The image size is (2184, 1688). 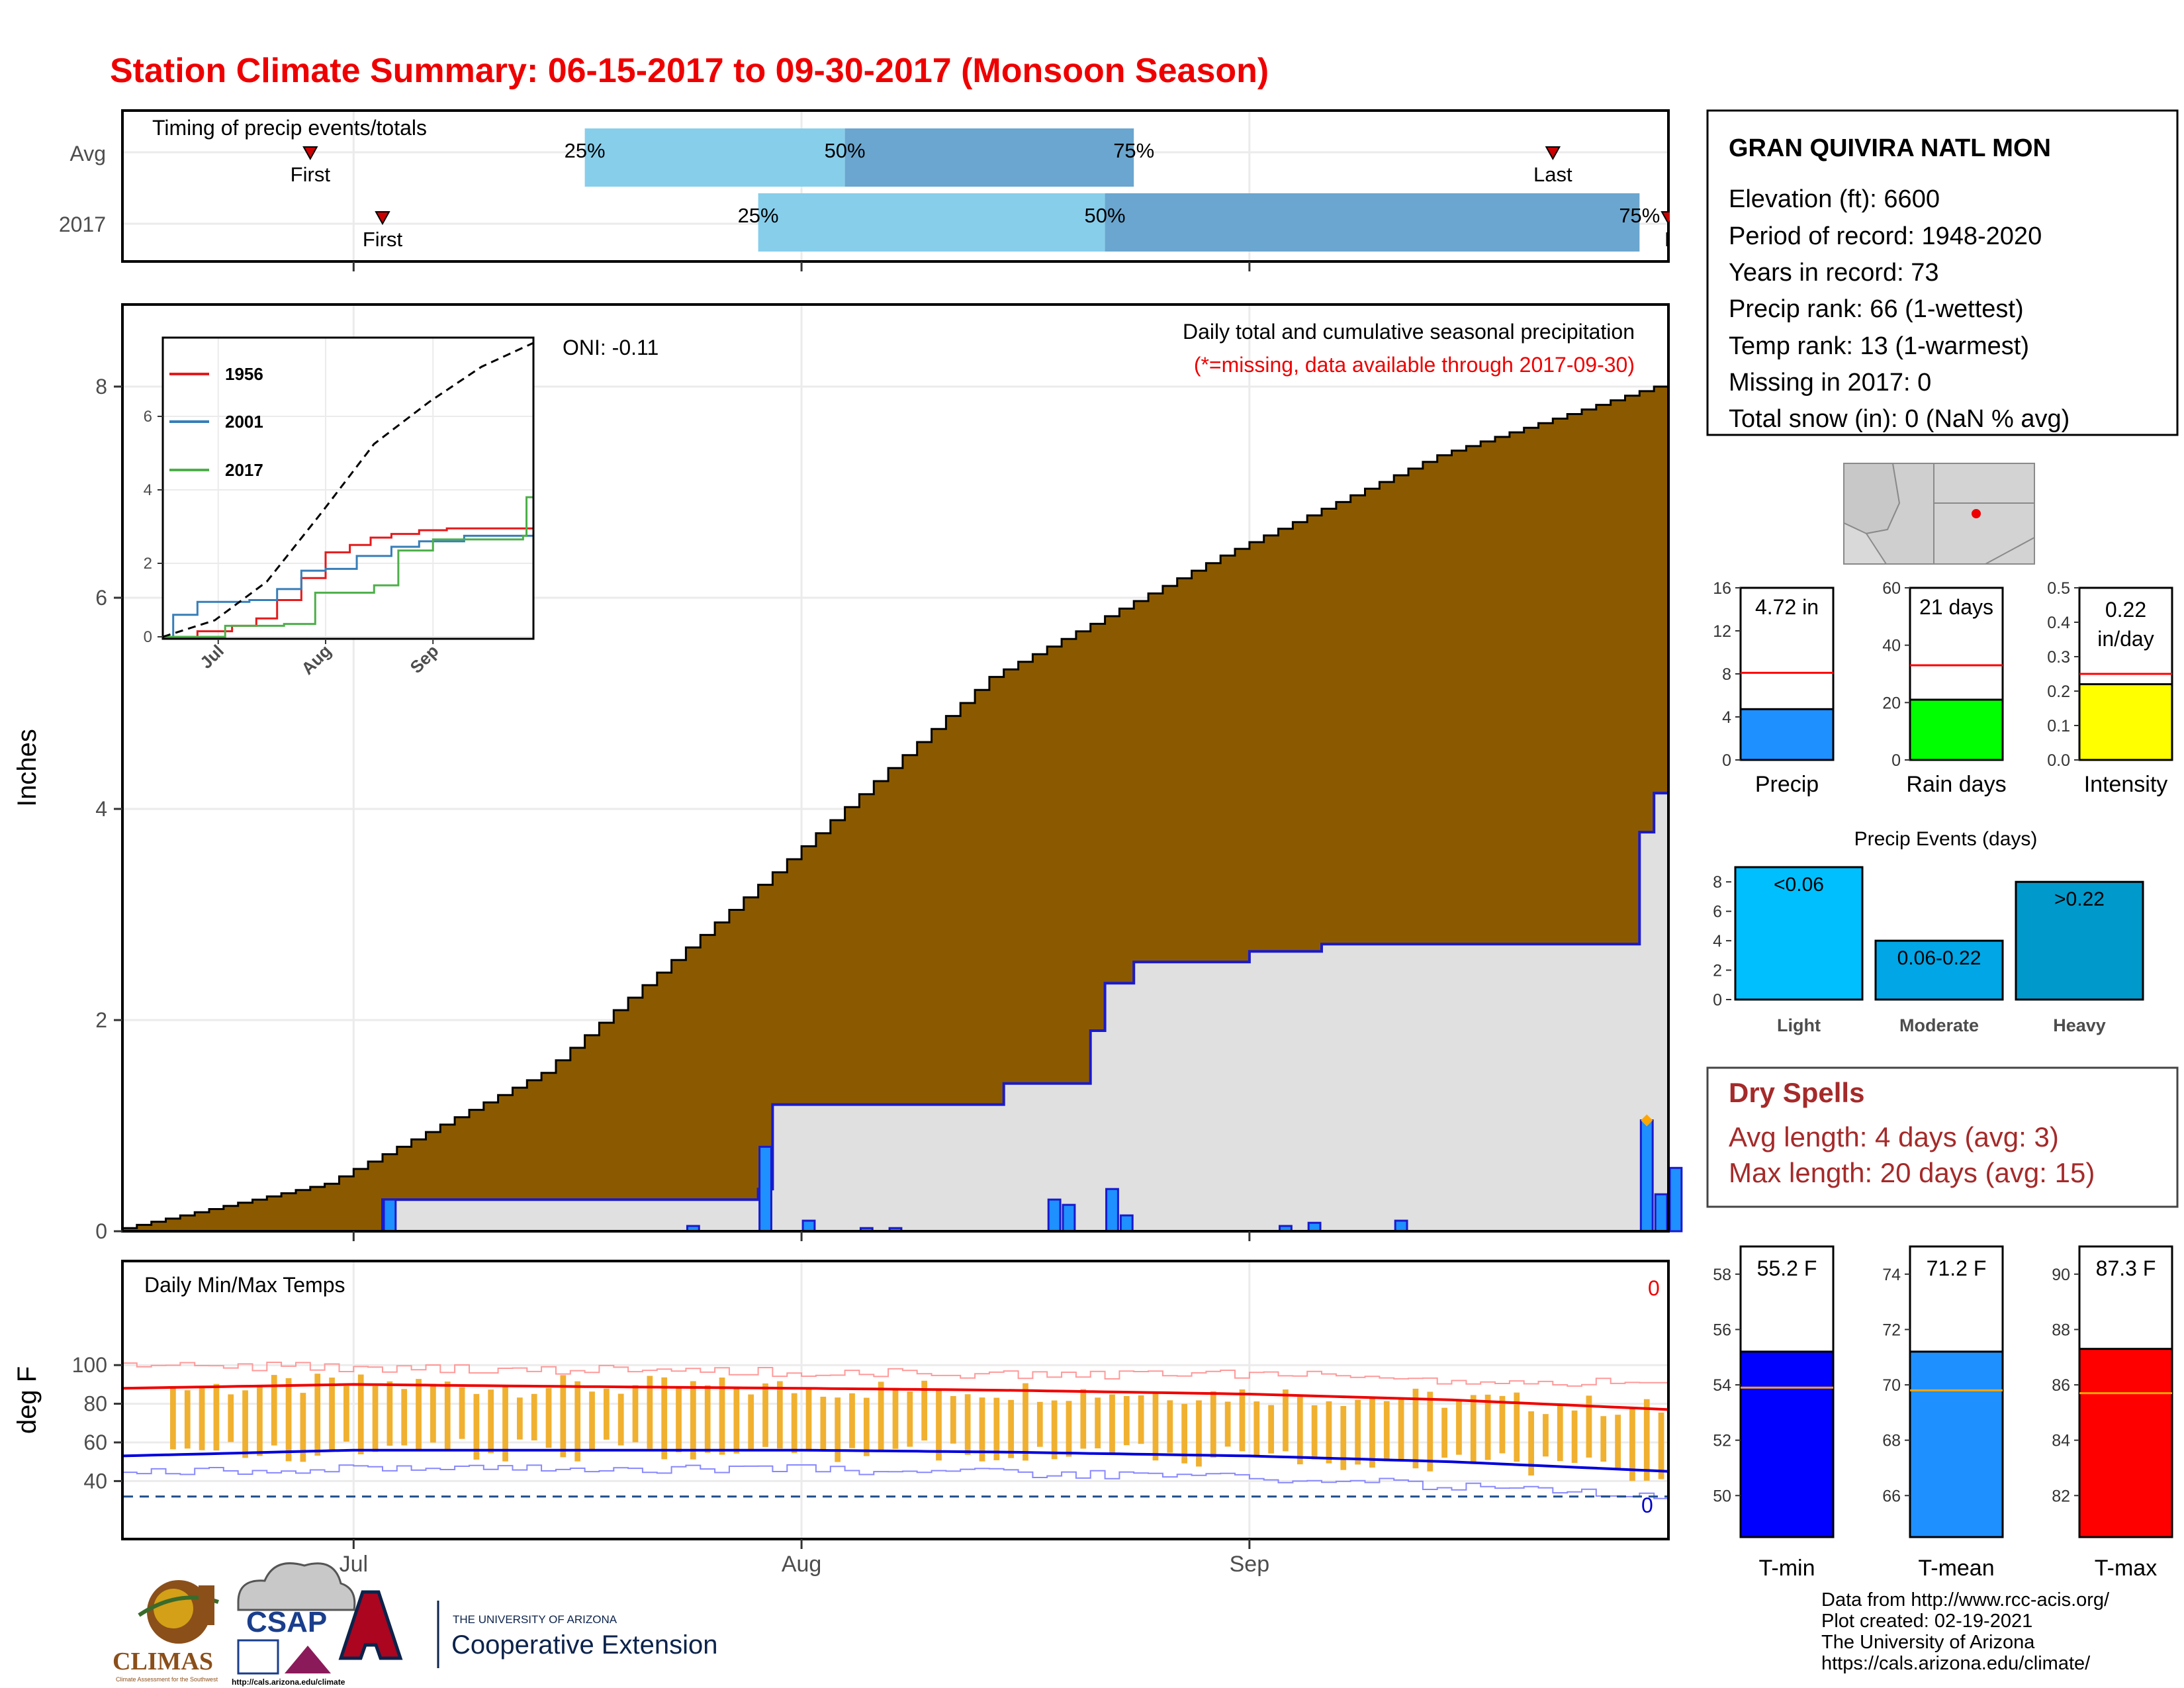 I want to click on timing-2017-q25-q50-bar, so click(x=931, y=222).